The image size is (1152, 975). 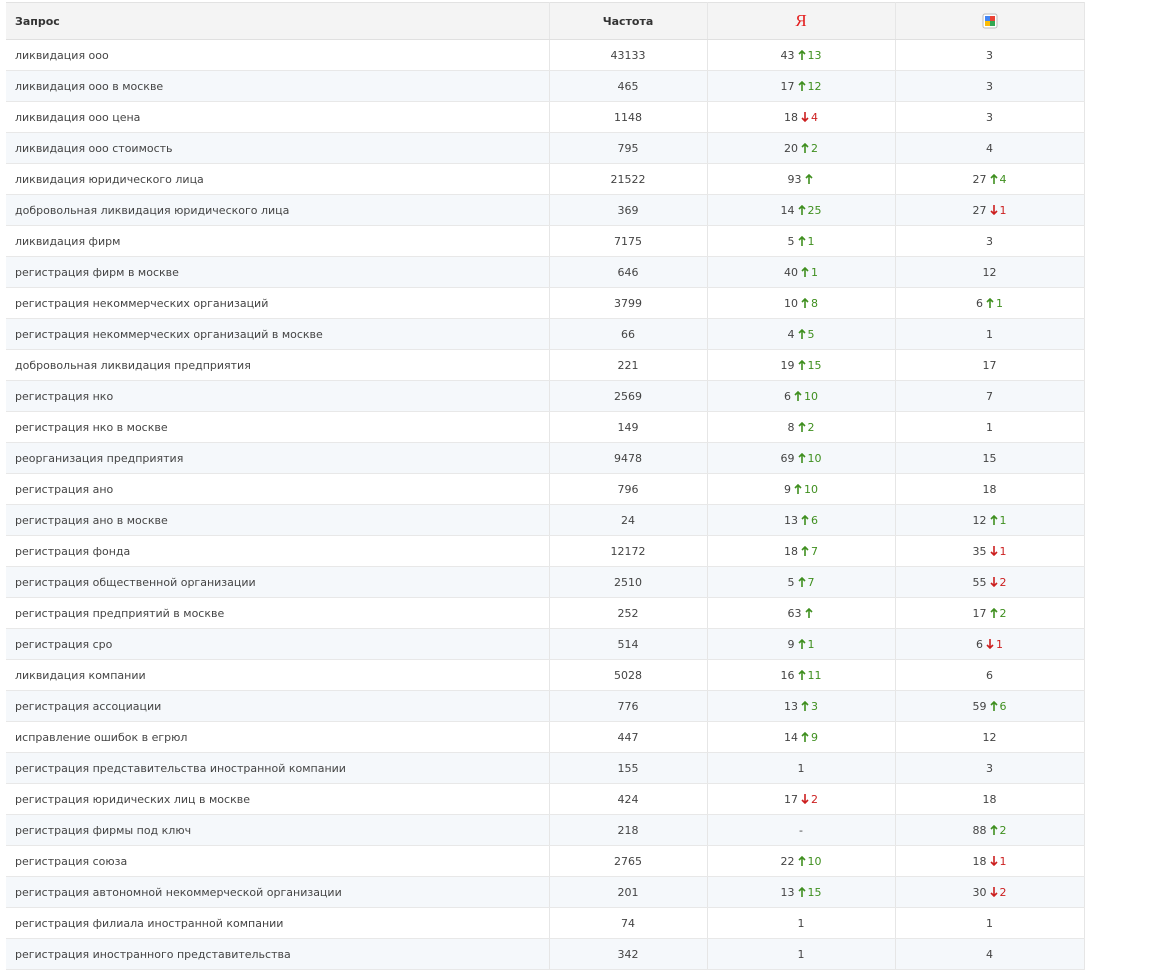 I want to click on google-position-cell: 55 2, so click(x=989, y=582).